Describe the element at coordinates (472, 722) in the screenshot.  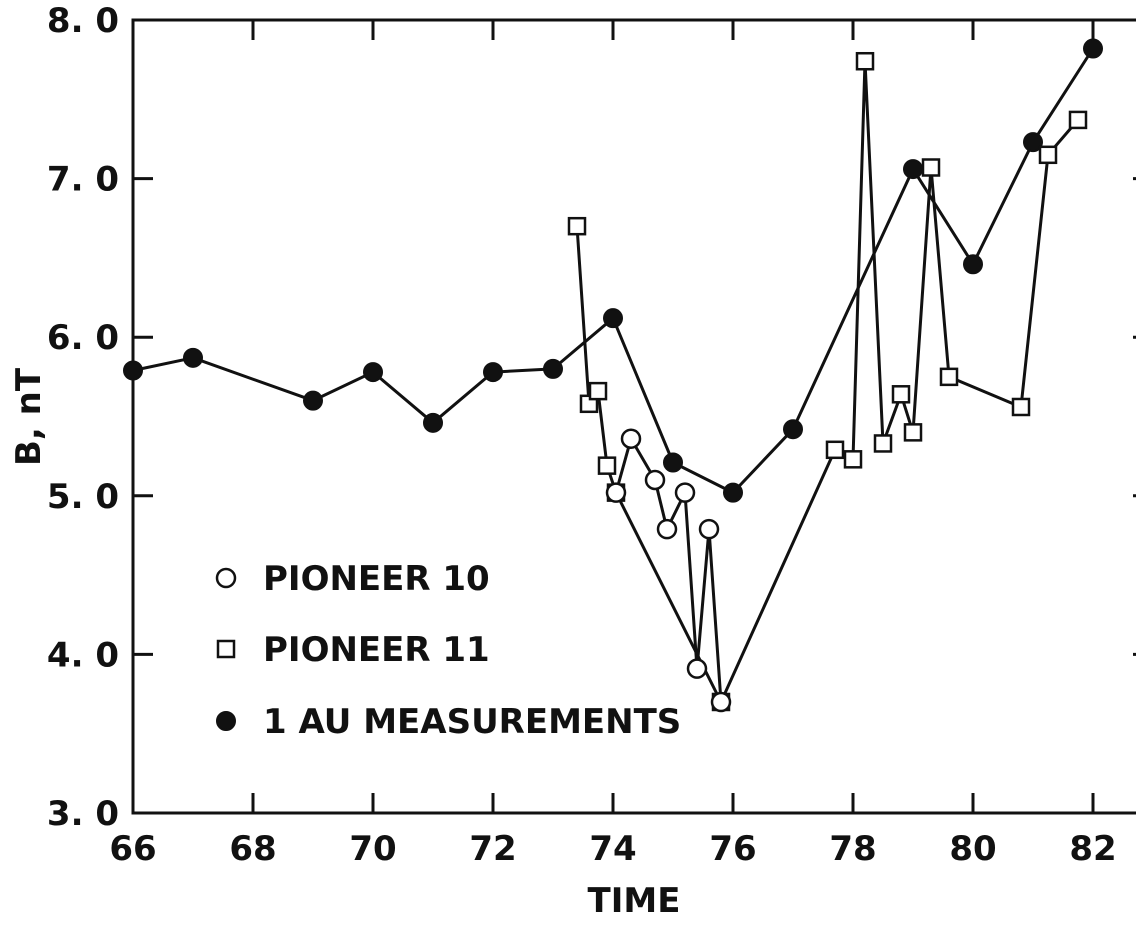
I see `legend-label-1au-measurements: 1 AU MEASUREMENTS` at that location.